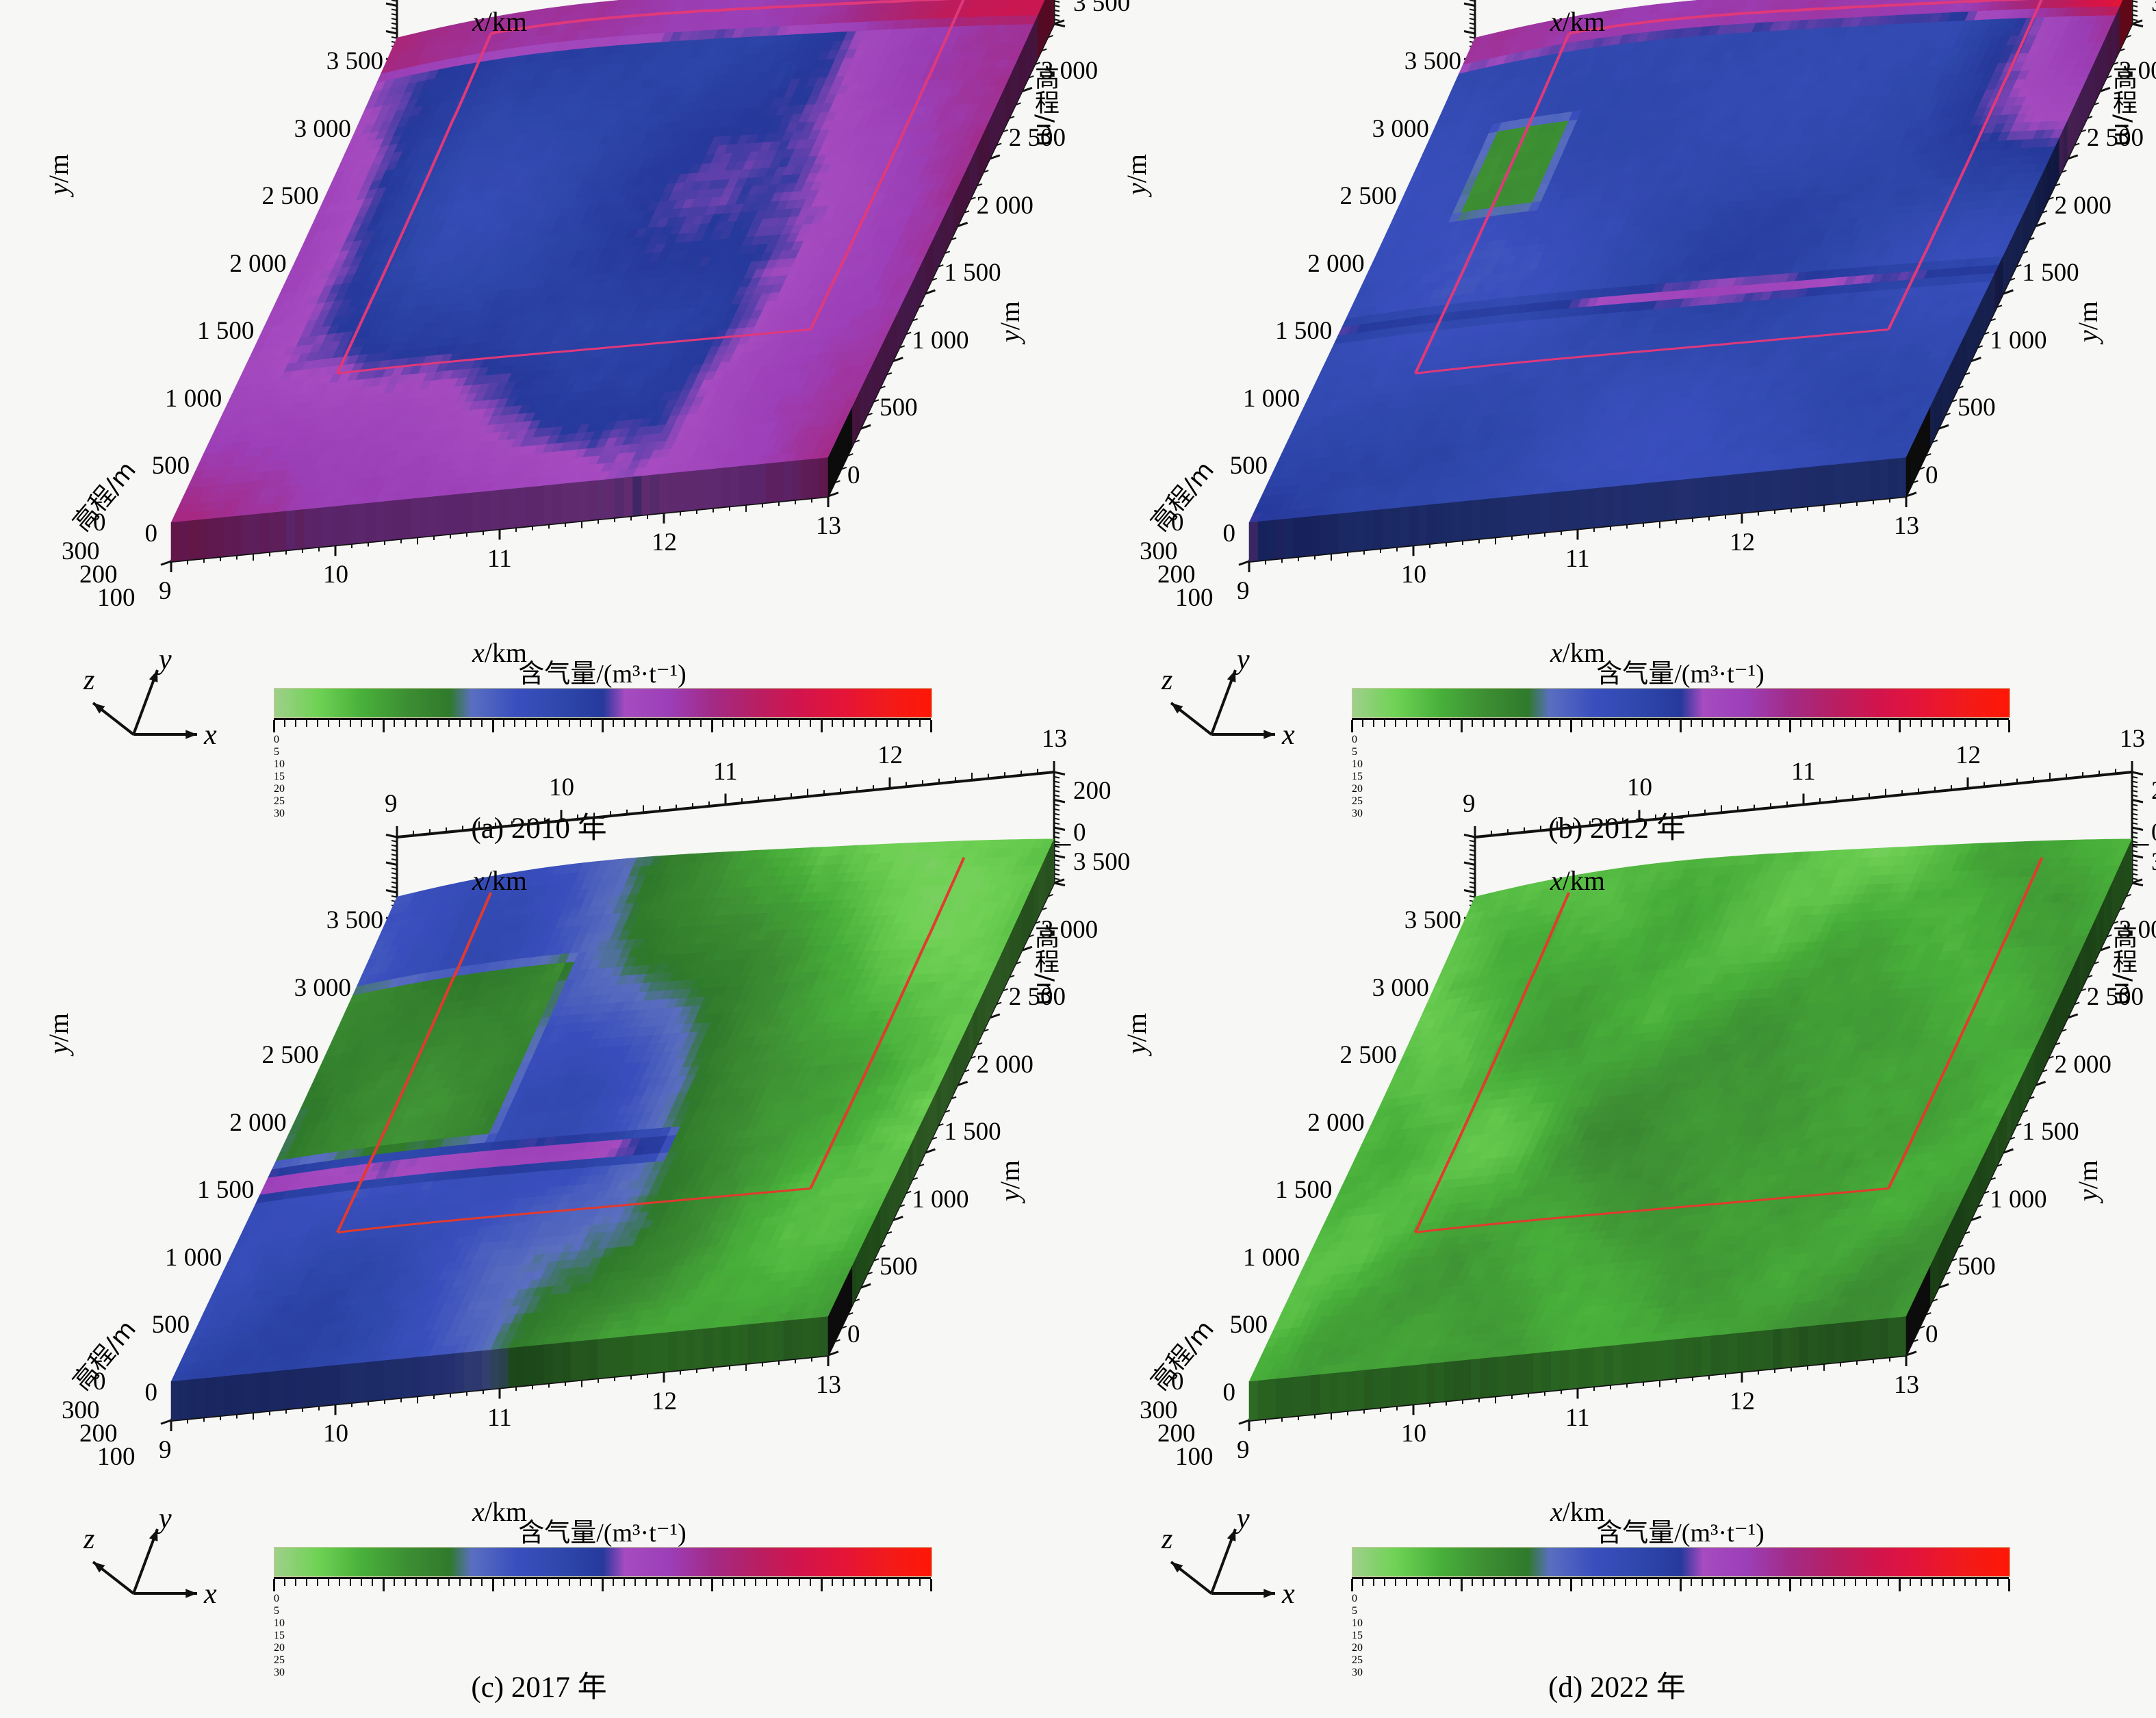 This screenshot has height=1718, width=2156. What do you see at coordinates (1177, 523) in the screenshot?
I see `z-axis-left-tick: 0` at bounding box center [1177, 523].